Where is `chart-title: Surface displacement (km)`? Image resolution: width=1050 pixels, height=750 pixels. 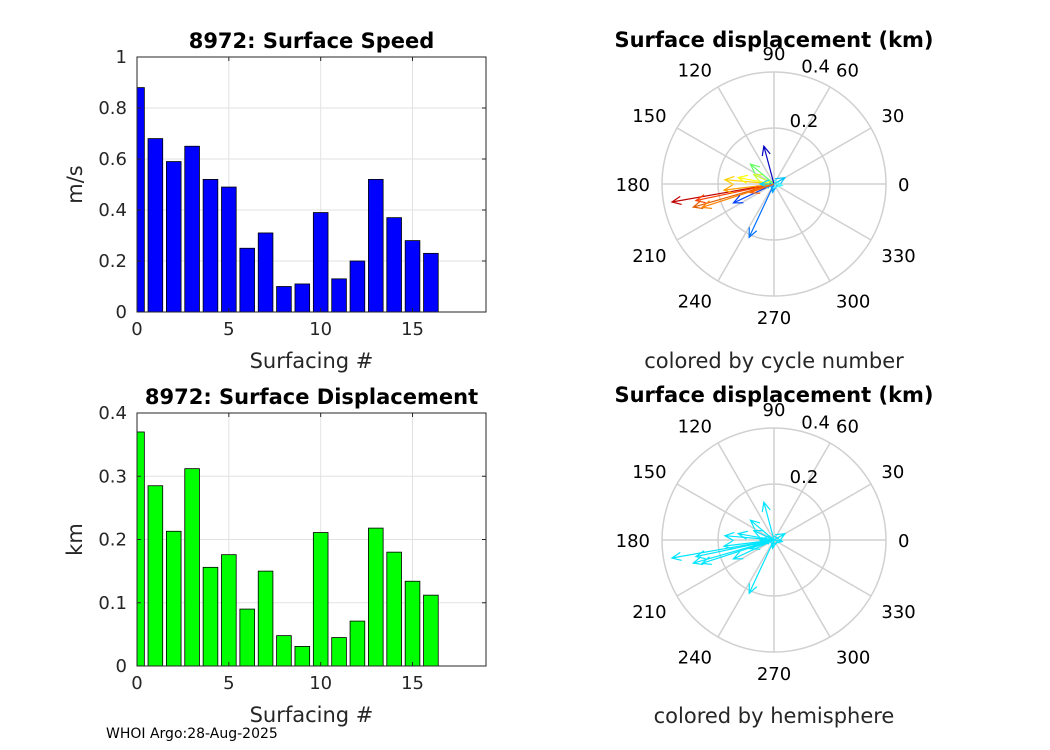 chart-title: Surface displacement (km) is located at coordinates (773, 40).